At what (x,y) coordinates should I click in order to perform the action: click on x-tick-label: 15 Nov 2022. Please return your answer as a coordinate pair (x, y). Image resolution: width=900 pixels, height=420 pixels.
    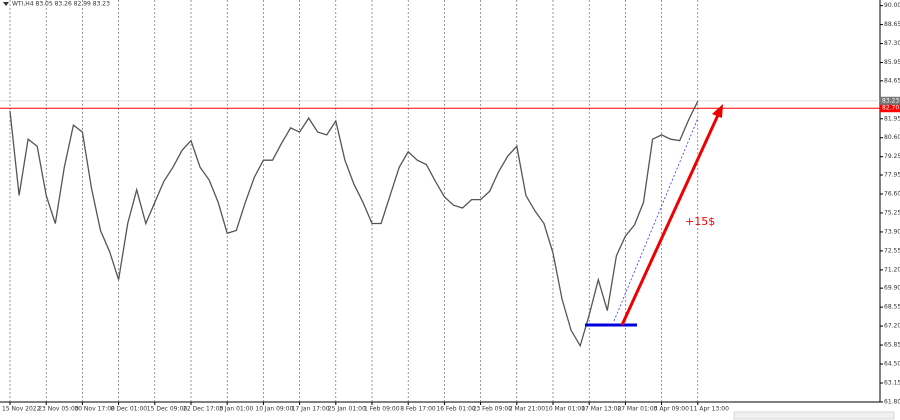
    Looking at the image, I should click on (21, 409).